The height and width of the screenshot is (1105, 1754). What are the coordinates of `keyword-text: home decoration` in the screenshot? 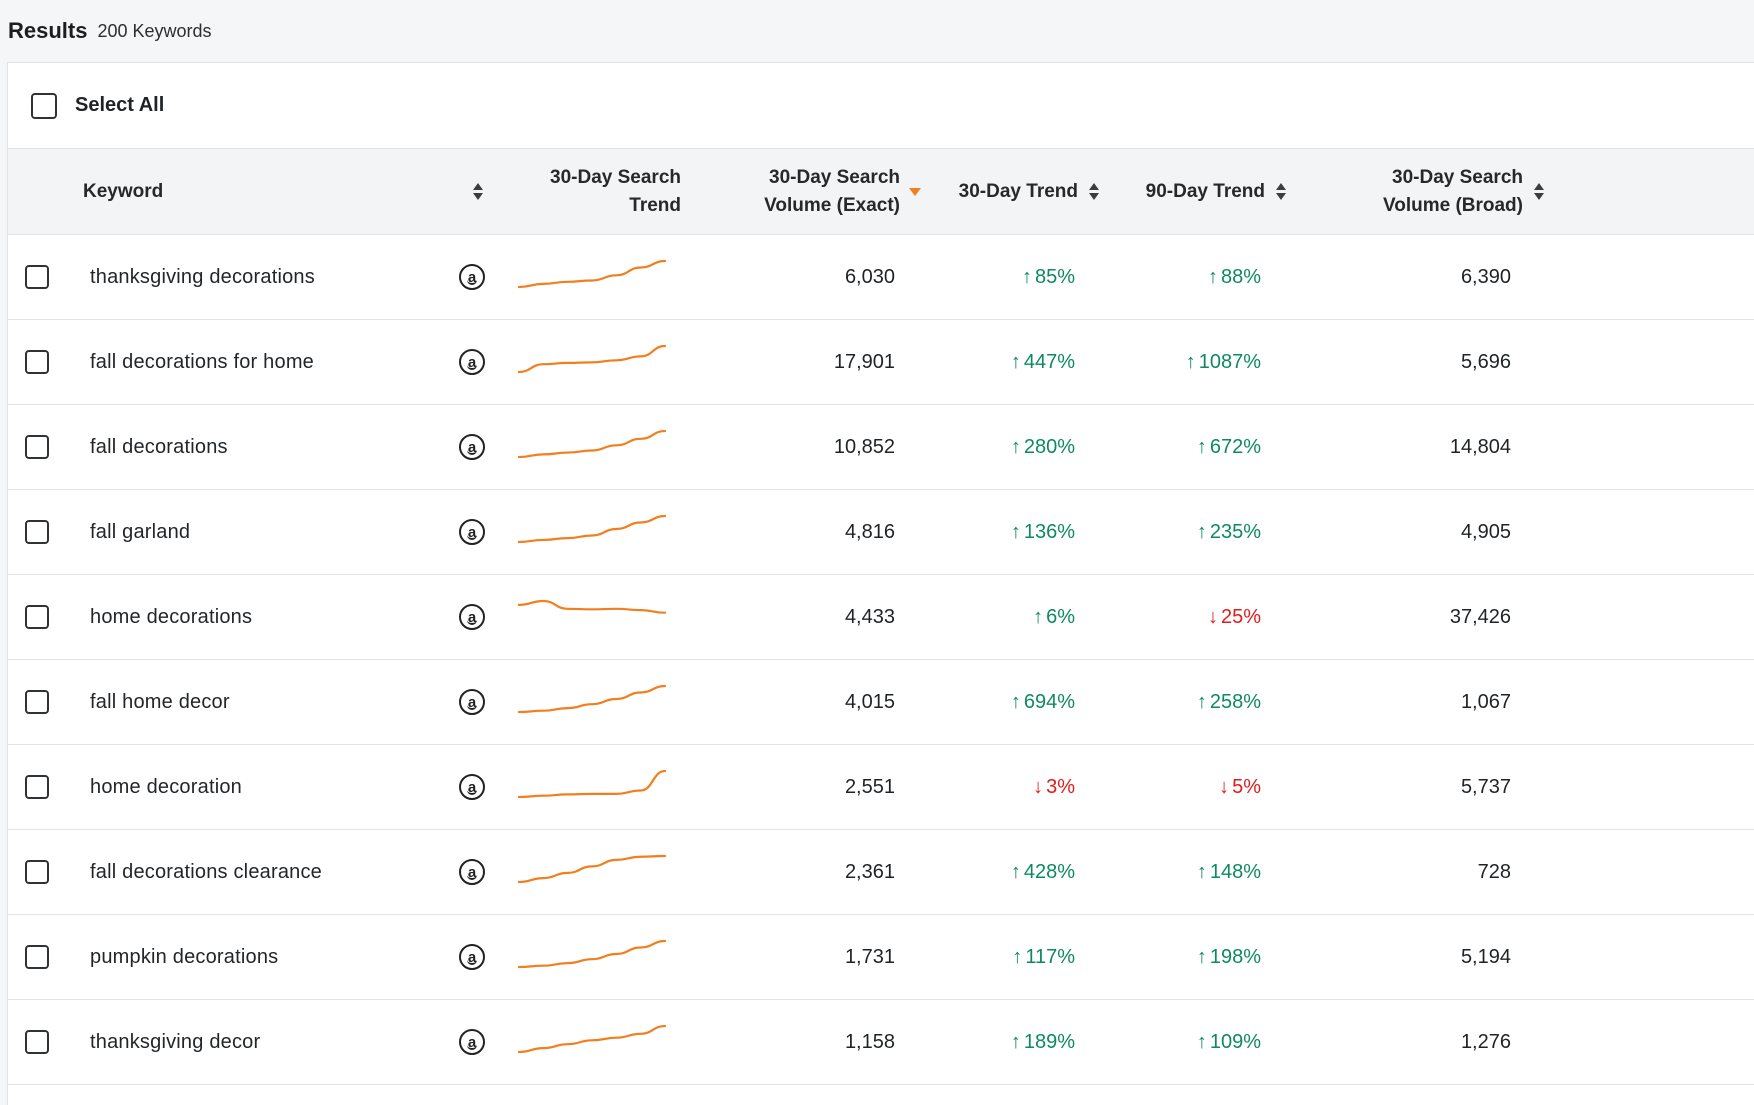 It's located at (166, 786).